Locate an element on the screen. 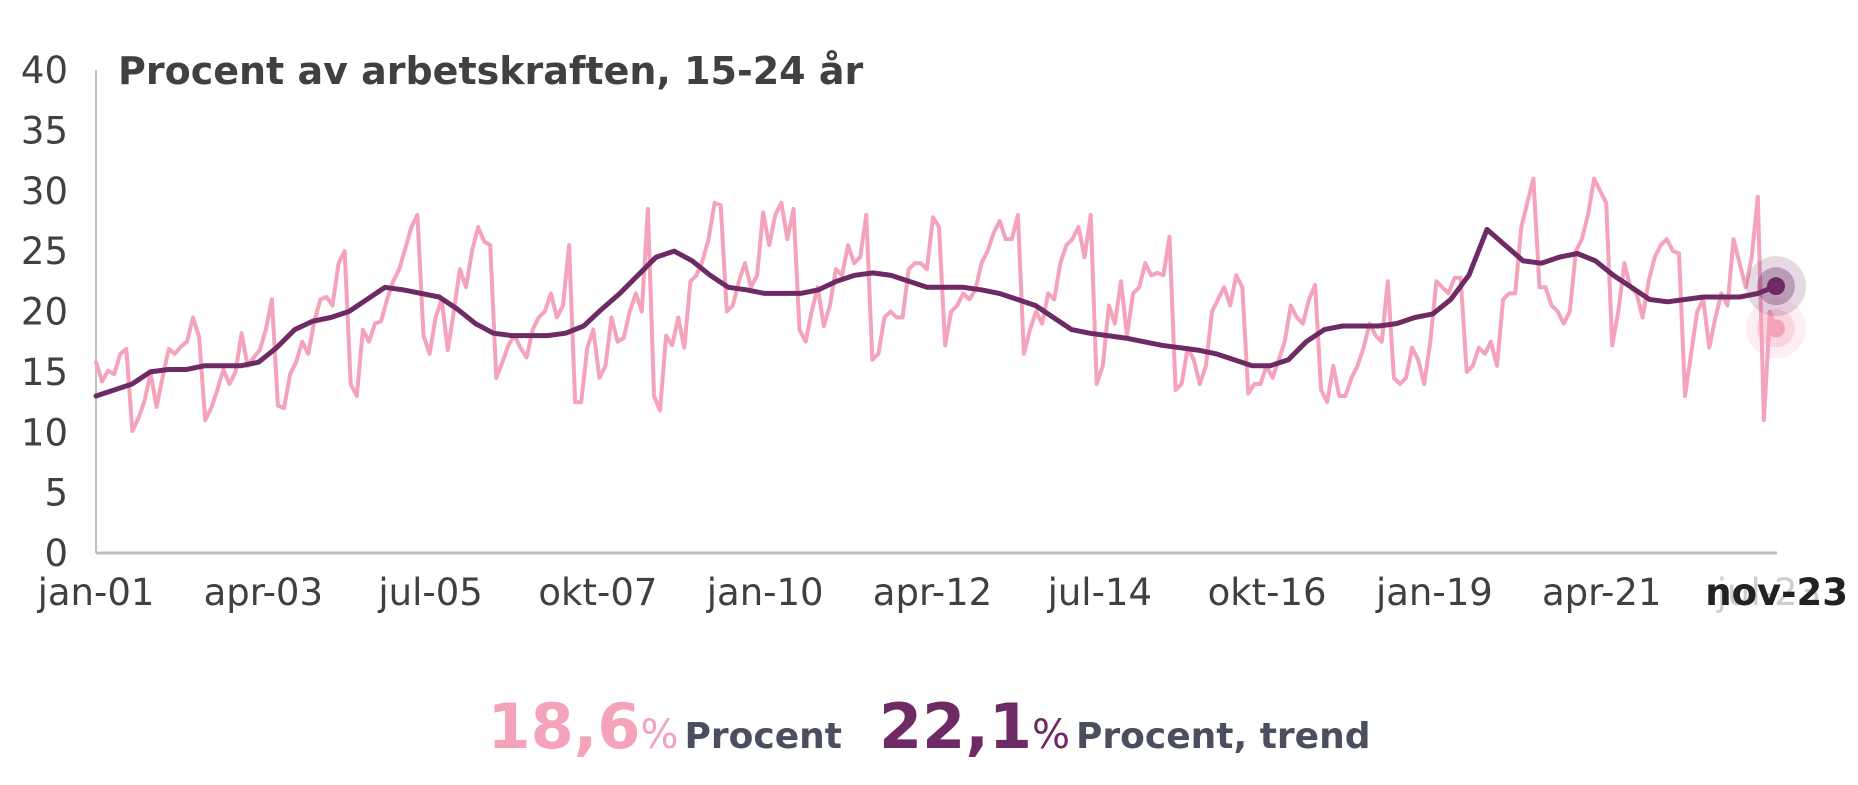 This screenshot has height=785, width=1858. x-tick-label: apr-12 is located at coordinates (932, 592).